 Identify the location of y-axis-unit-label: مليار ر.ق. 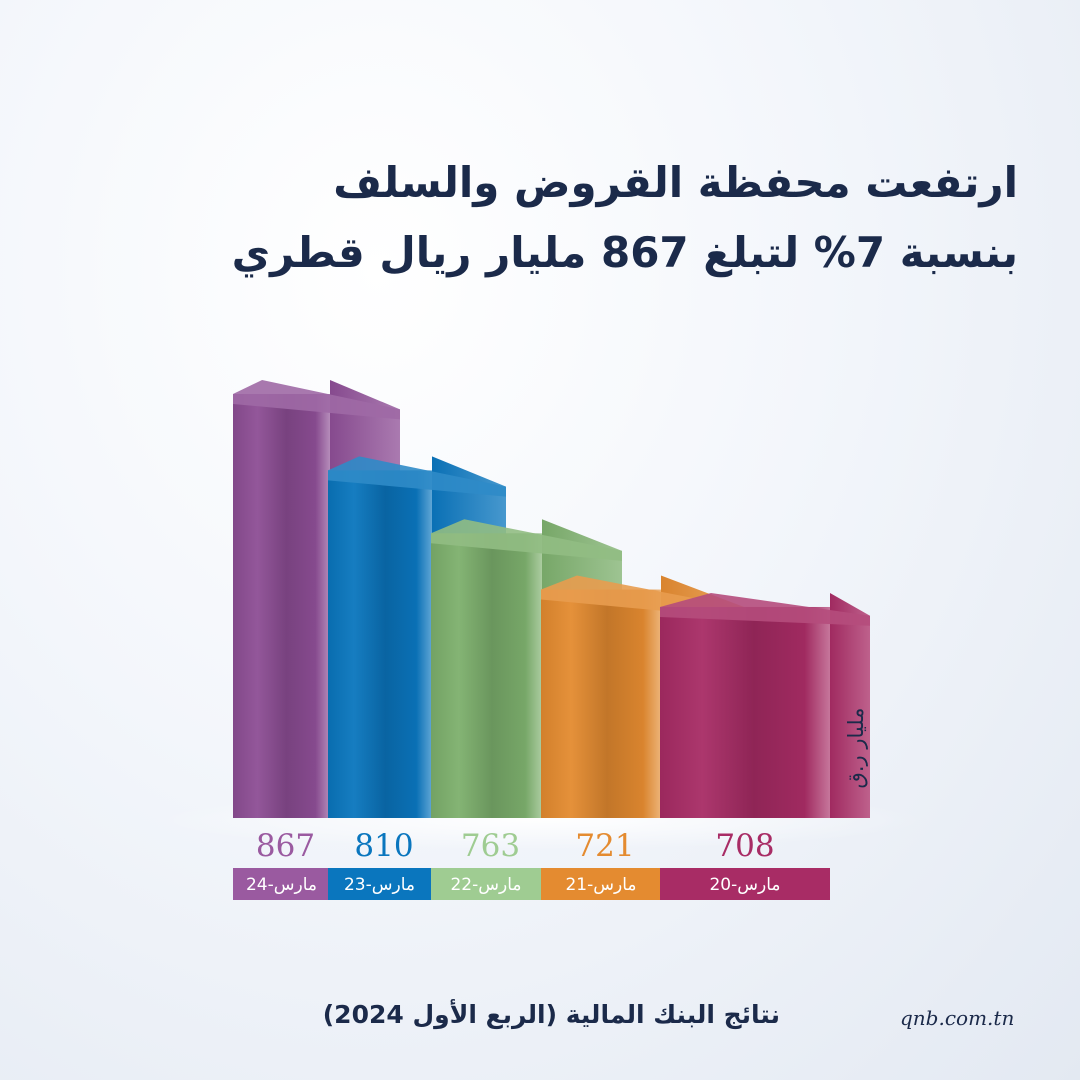
(856, 748).